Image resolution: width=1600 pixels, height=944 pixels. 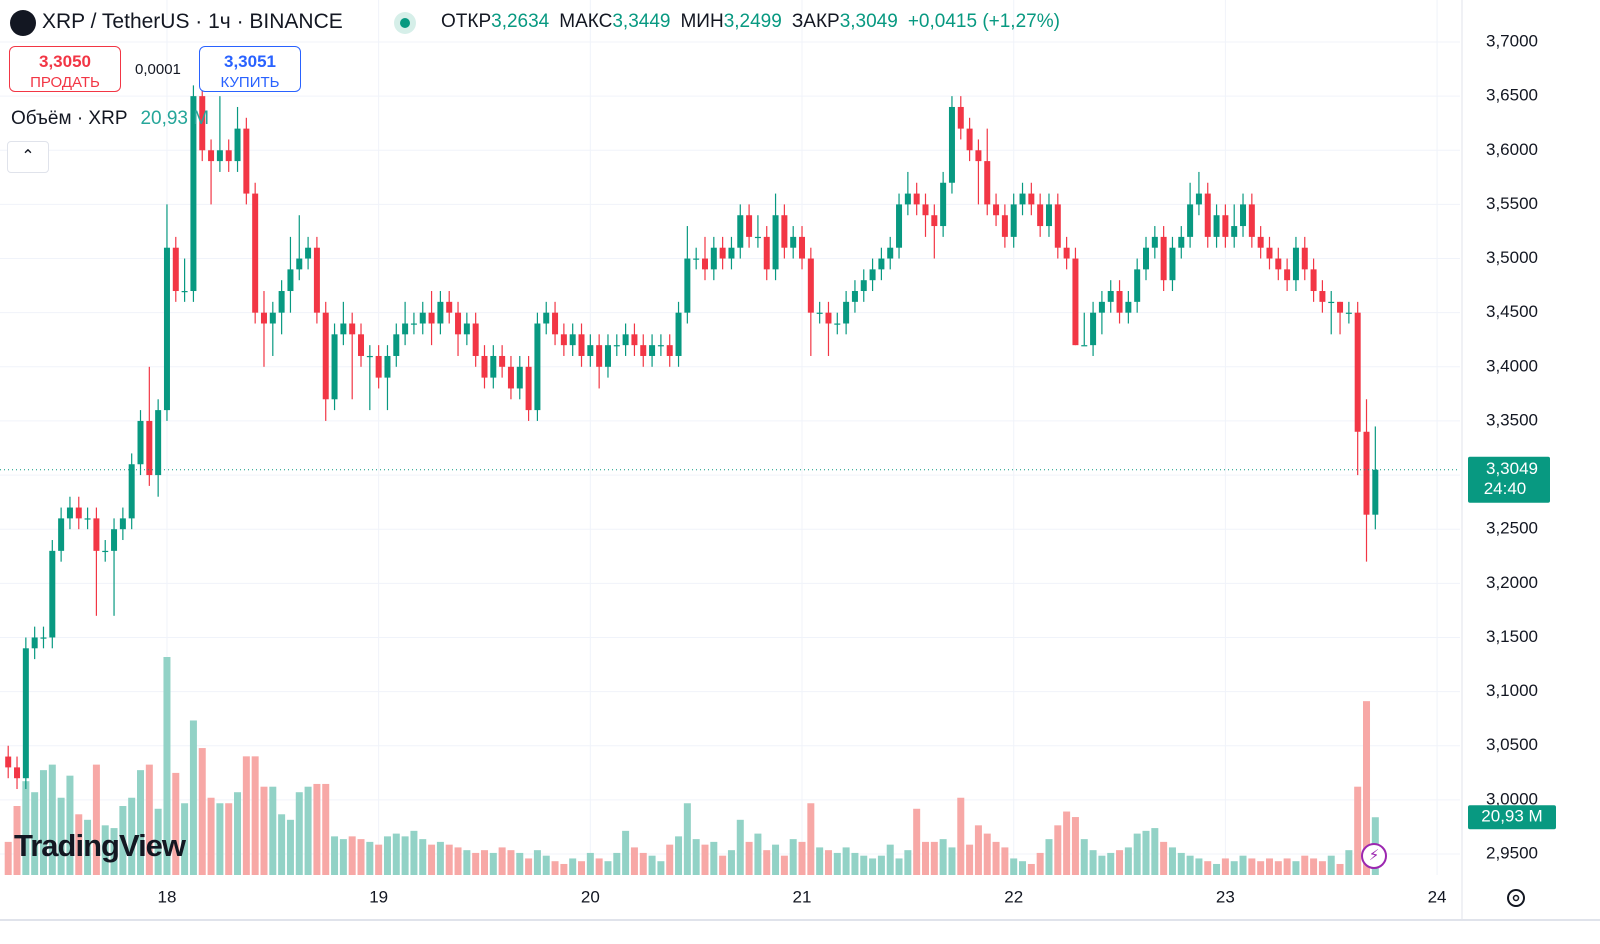 I want to click on ohlc-value: 3,3049, so click(x=868, y=21).